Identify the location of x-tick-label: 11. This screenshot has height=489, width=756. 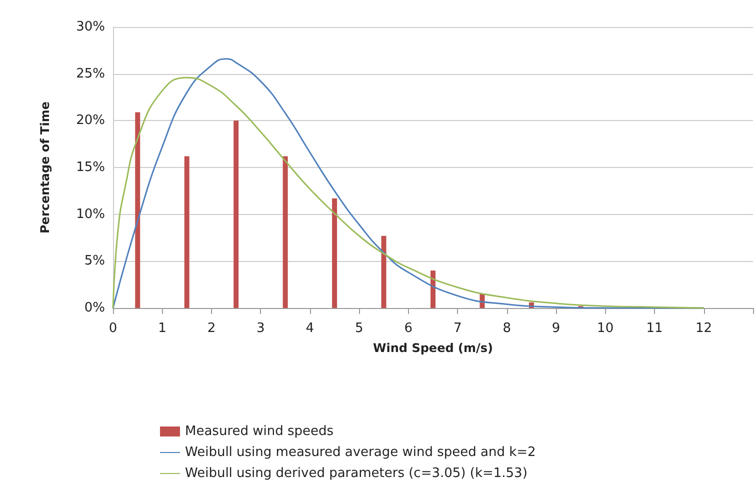
(654, 328).